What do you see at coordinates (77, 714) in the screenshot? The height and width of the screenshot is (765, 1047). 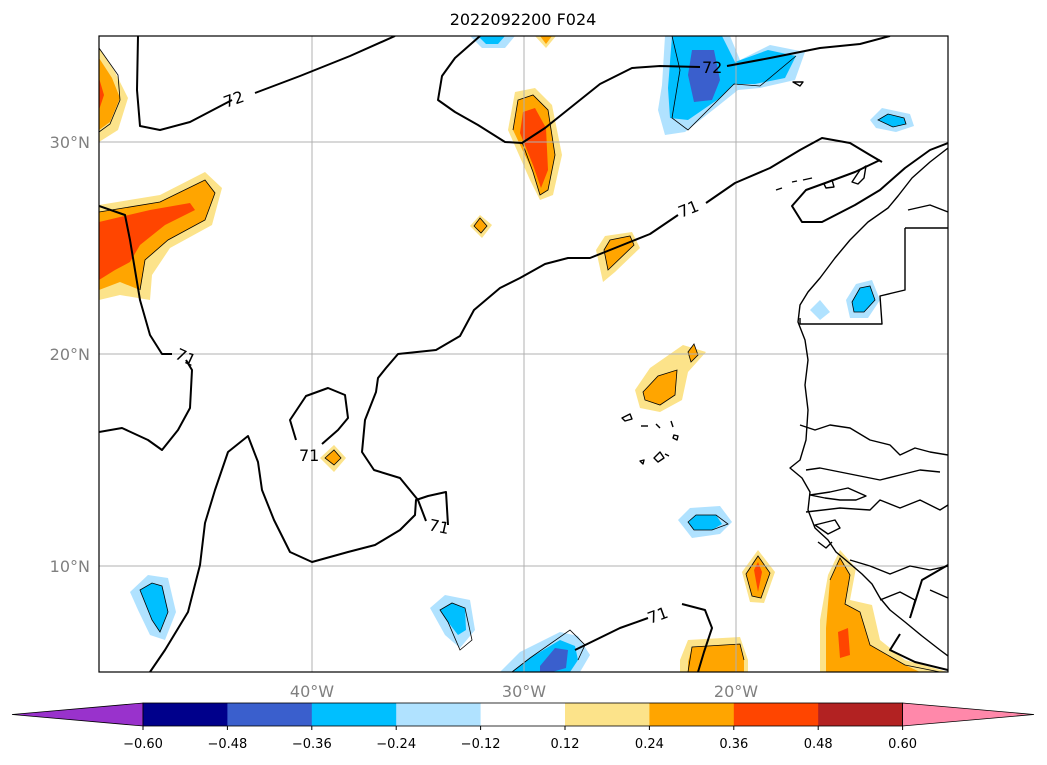 I see `colorbar-extend-low` at bounding box center [77, 714].